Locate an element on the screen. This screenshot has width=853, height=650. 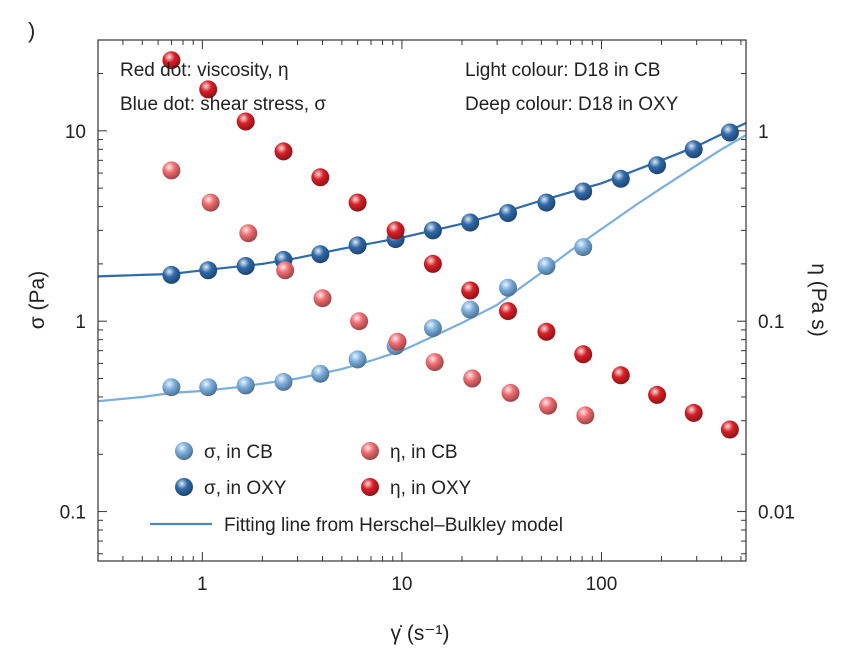
x-tick-label: 1 is located at coordinates (202, 584).